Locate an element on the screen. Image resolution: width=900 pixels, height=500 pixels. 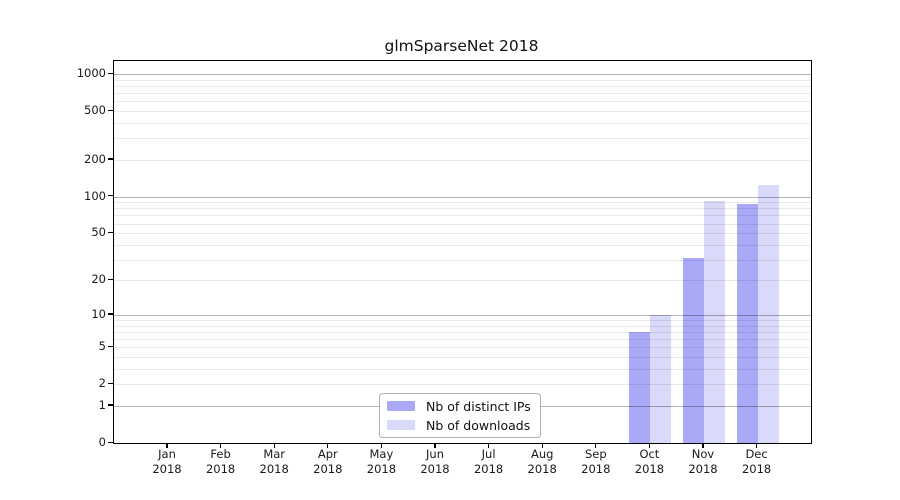
y-tick-label: 10 is located at coordinates (98, 313).